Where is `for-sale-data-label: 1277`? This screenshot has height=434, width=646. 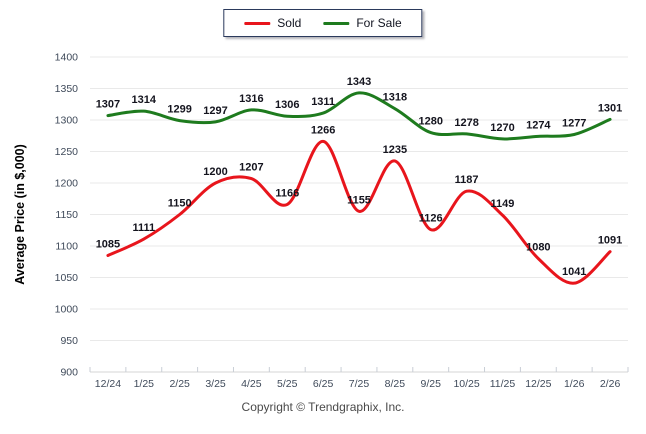 for-sale-data-label: 1277 is located at coordinates (574, 123).